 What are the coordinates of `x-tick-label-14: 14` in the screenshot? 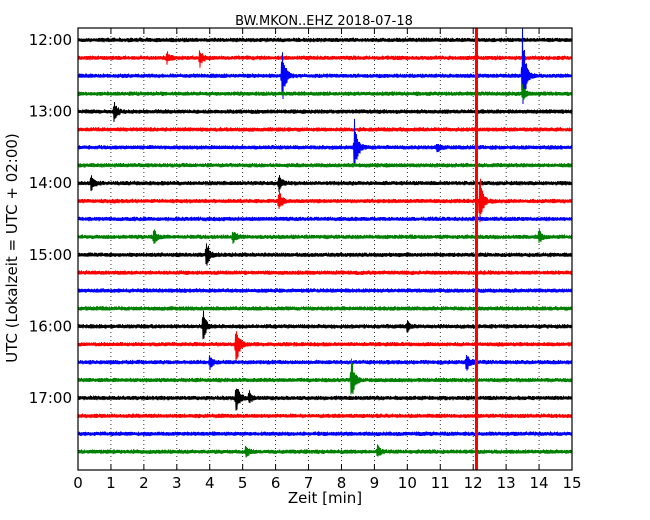 It's located at (539, 483).